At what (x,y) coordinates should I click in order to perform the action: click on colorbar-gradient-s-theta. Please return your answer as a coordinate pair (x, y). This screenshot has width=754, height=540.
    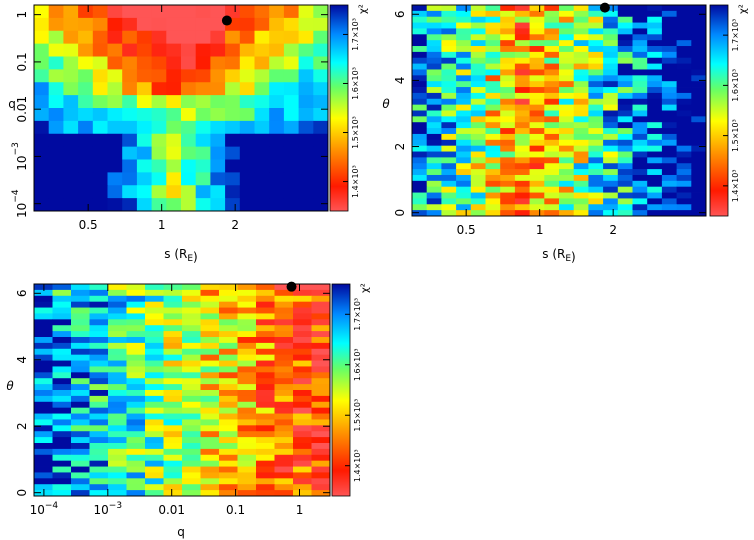
    Looking at the image, I should click on (719, 110).